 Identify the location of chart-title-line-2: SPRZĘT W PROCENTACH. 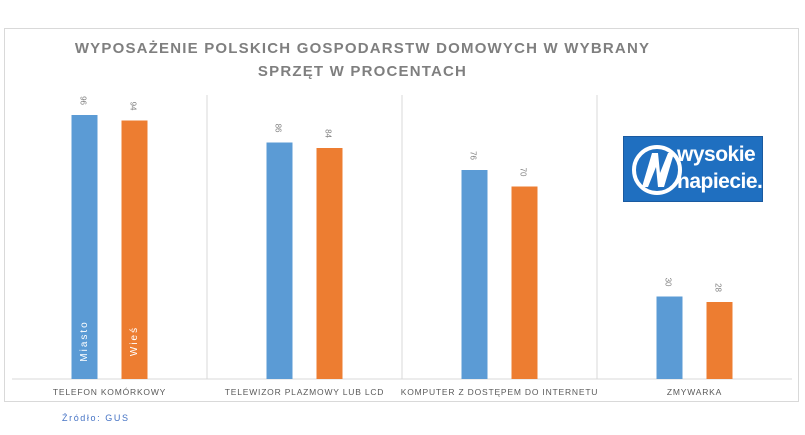
(362, 71).